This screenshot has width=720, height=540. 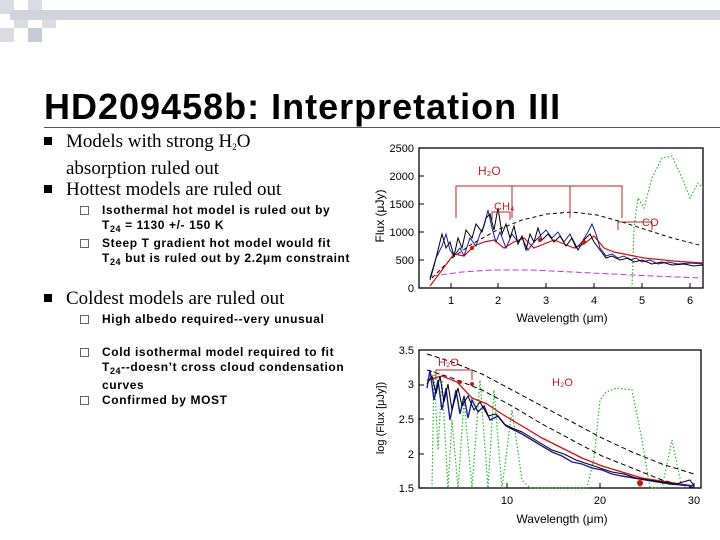 What do you see at coordinates (448, 363) in the screenshot?
I see `h2o-annotation-left: H₂O` at bounding box center [448, 363].